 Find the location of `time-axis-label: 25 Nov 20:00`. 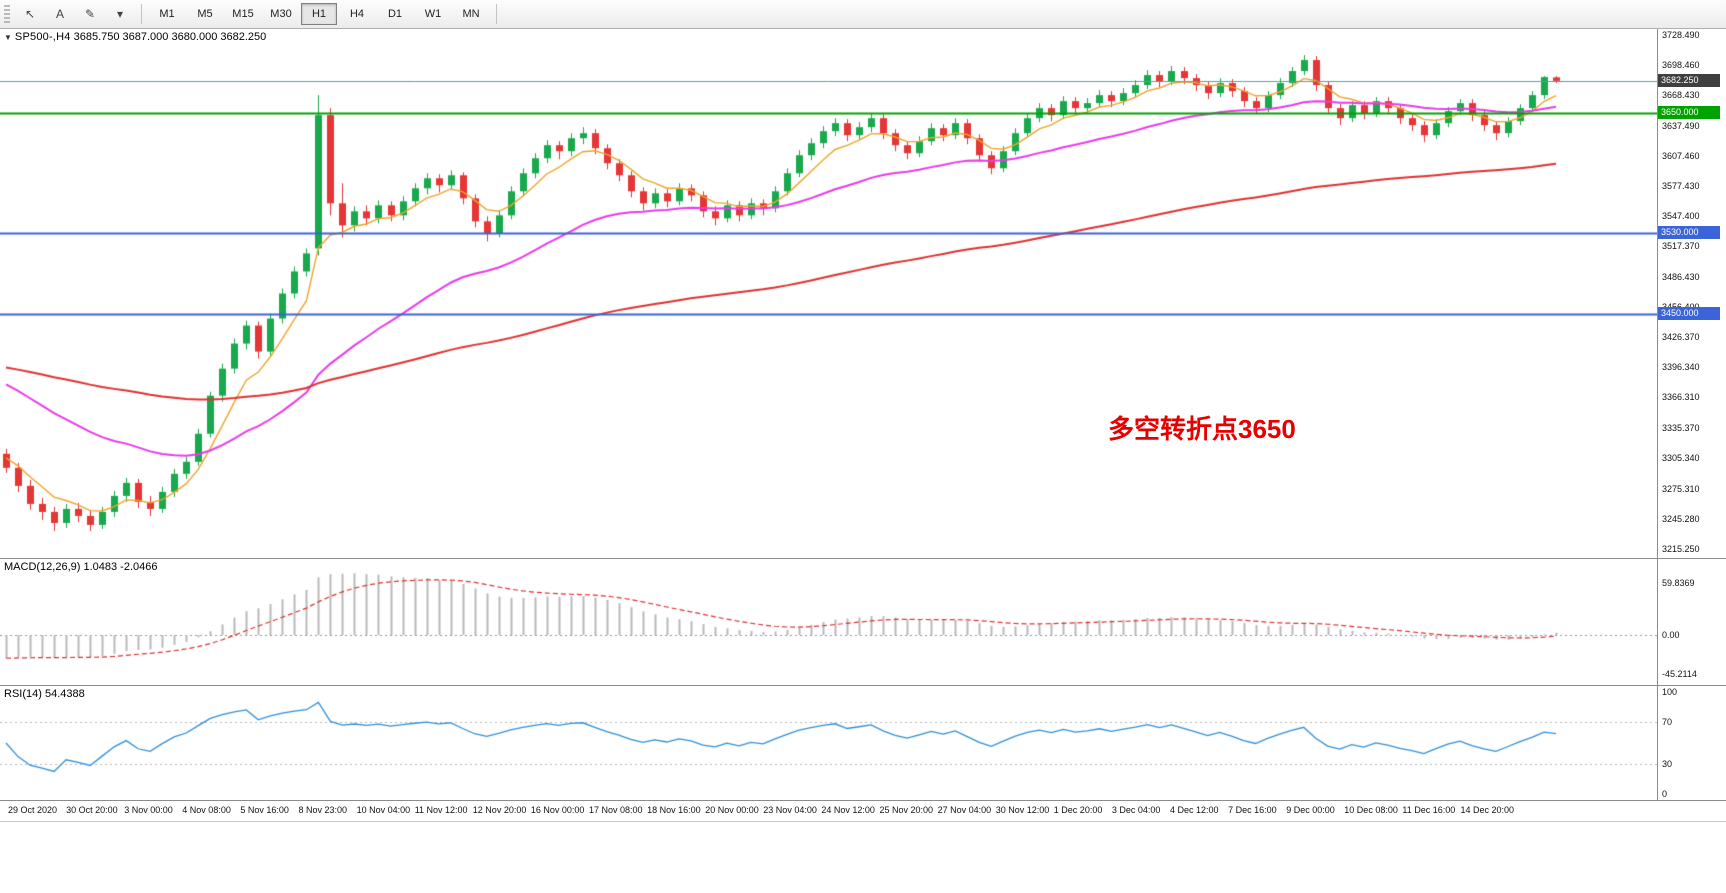

time-axis-label: 25 Nov 20:00 is located at coordinates (906, 810).